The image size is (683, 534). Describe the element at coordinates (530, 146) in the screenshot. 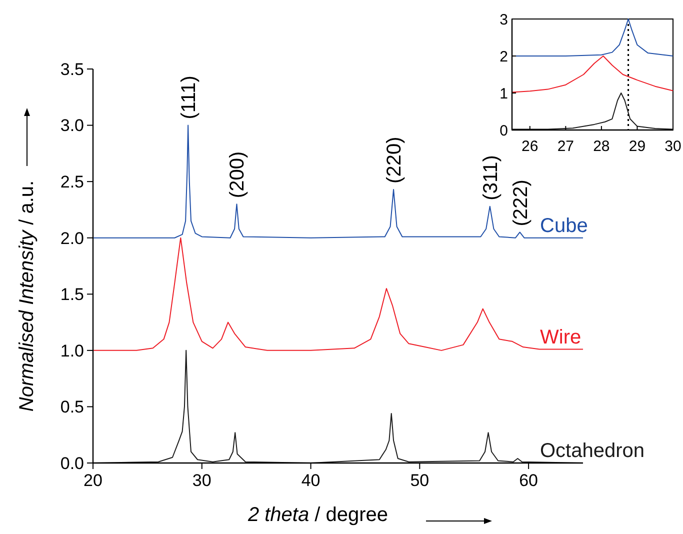

I see `x-tick-label: 26` at that location.